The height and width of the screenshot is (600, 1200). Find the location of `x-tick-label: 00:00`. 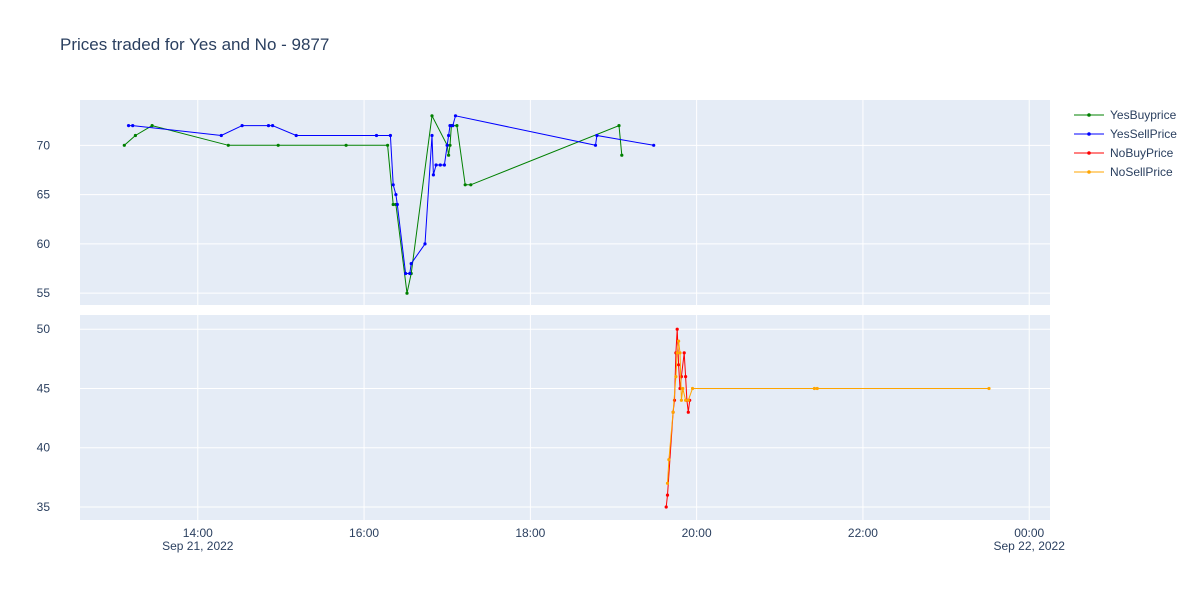

x-tick-label: 00:00 is located at coordinates (1029, 533).